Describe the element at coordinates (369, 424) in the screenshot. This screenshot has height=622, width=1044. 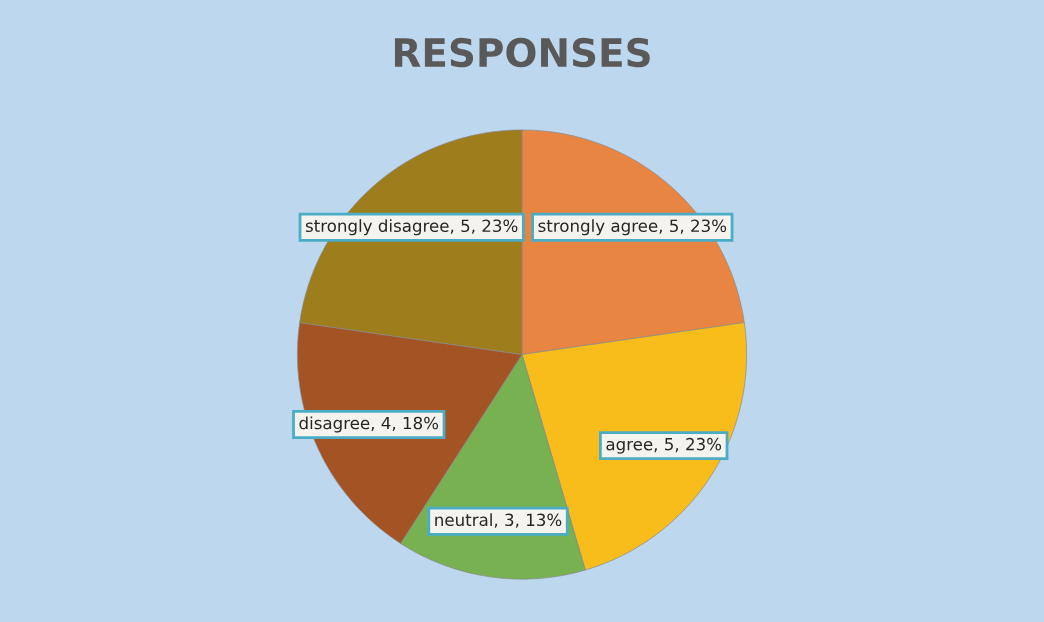
I see `slice-label: disagree, 4, 18%` at that location.